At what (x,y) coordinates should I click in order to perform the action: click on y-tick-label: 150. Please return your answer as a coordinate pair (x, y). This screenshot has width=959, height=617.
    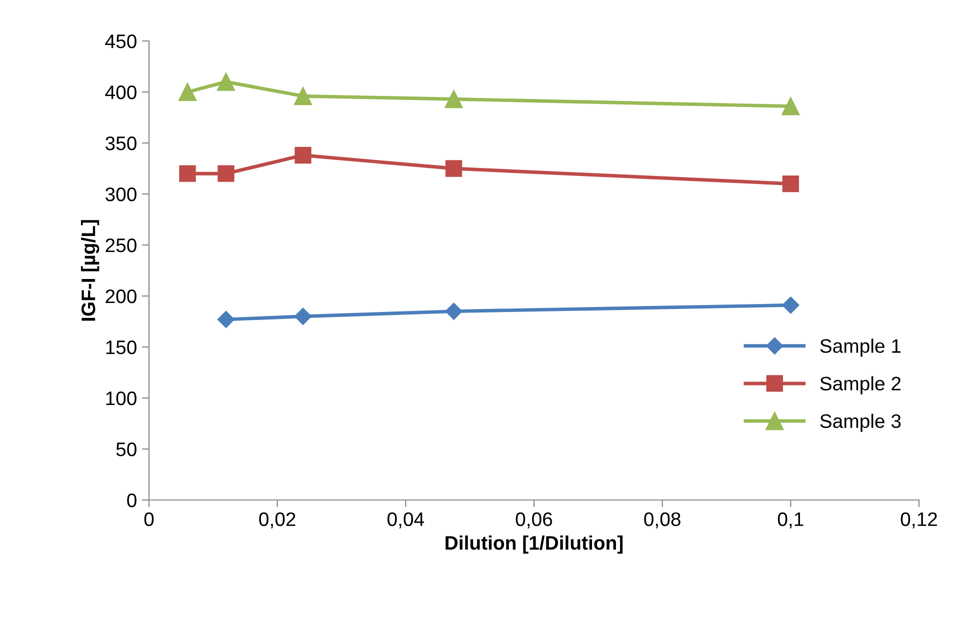
    Looking at the image, I should click on (121, 347).